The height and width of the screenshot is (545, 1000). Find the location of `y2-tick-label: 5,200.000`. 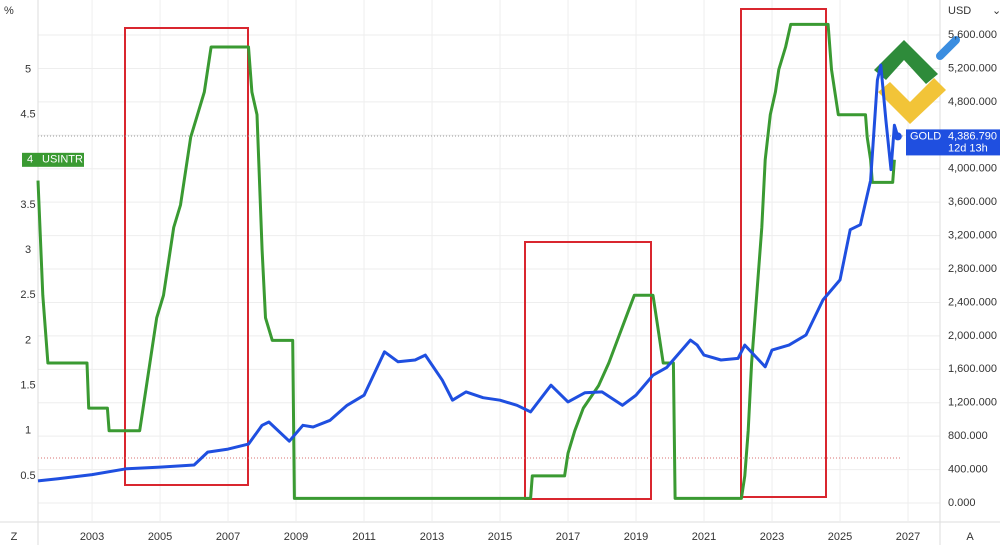

y2-tick-label: 5,200.000 is located at coordinates (972, 68).